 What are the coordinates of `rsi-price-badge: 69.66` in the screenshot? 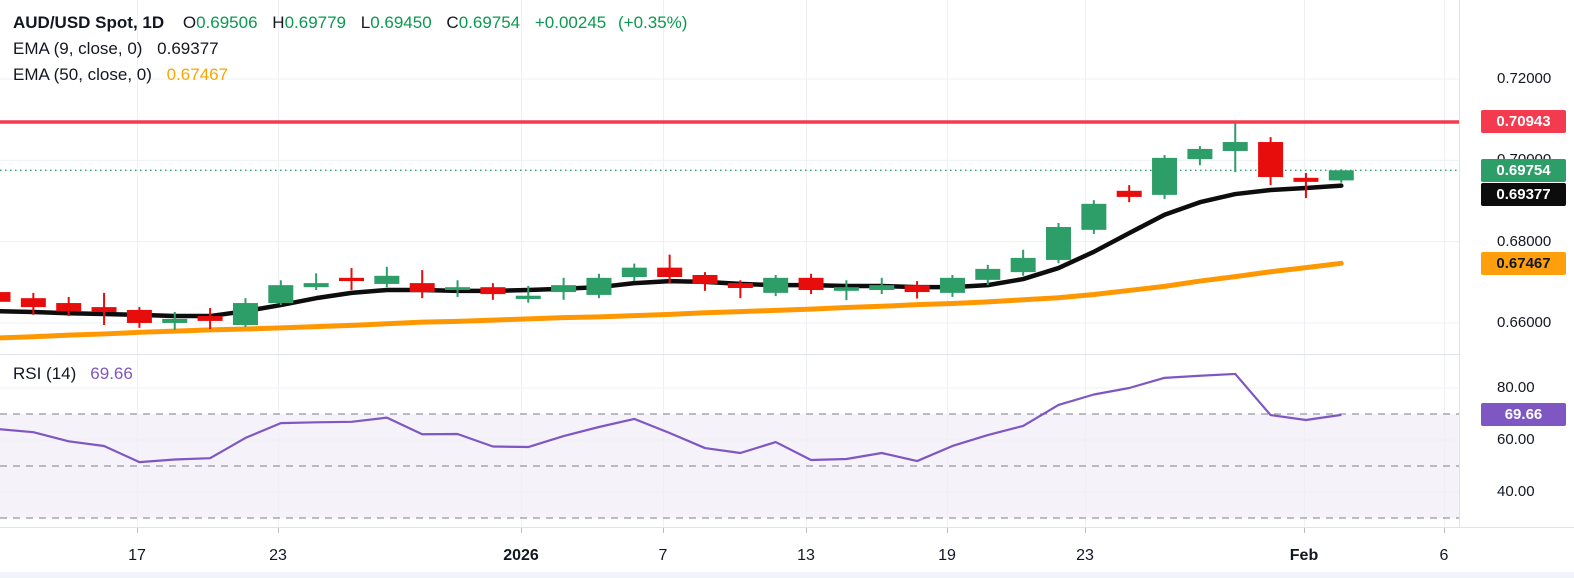 It's located at (1523, 415).